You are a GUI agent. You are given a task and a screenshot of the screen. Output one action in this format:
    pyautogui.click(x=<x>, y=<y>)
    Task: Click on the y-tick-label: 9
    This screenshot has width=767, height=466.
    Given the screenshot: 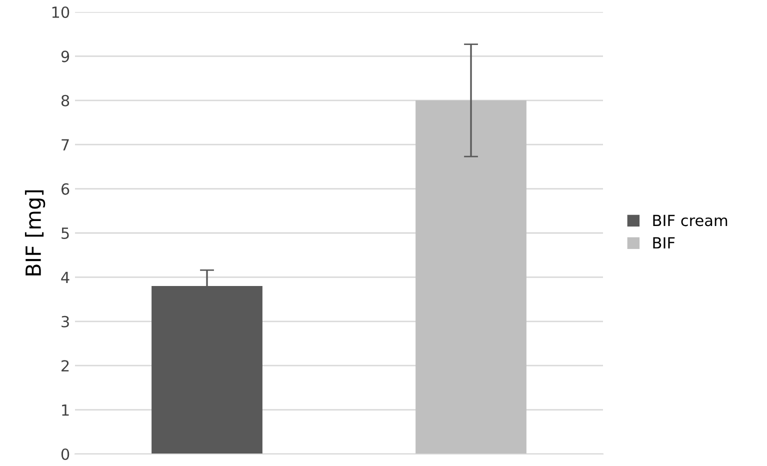 What is the action you would take?
    pyautogui.click(x=65, y=56)
    